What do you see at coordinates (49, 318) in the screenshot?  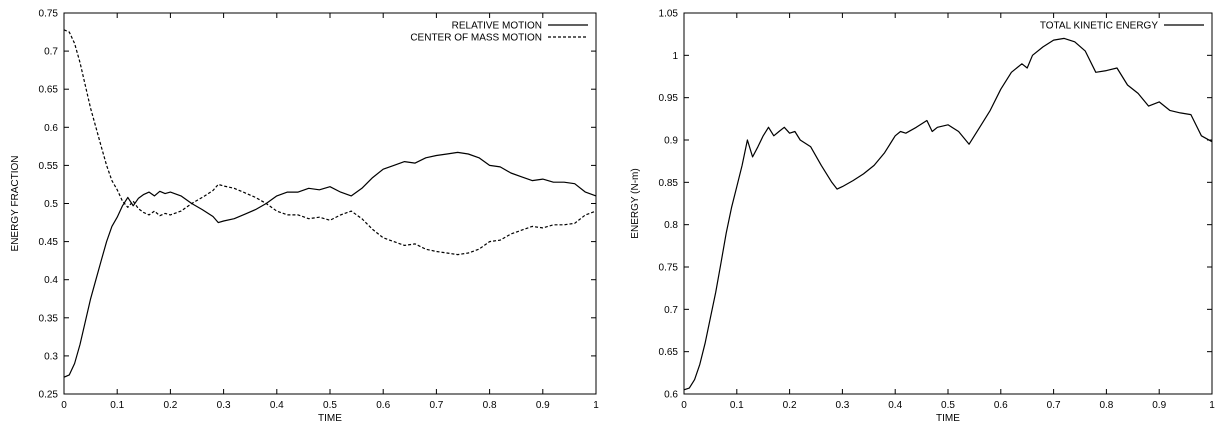 I see `y-tick-label: 0.35` at bounding box center [49, 318].